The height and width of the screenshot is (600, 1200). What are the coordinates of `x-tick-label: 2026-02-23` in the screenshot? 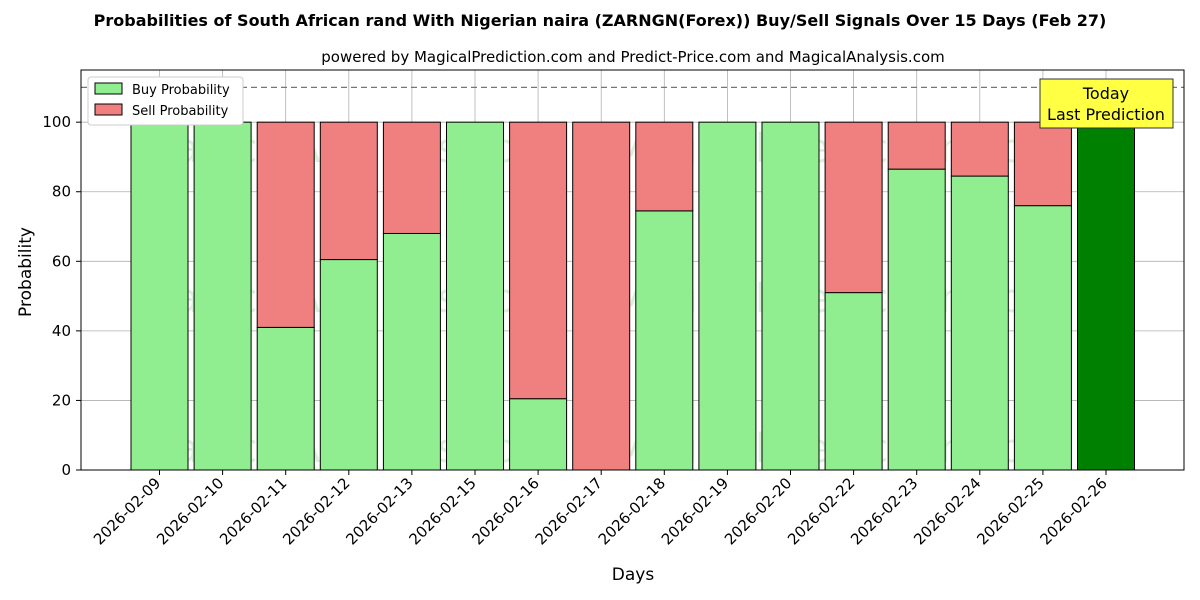 It's located at (884, 511).